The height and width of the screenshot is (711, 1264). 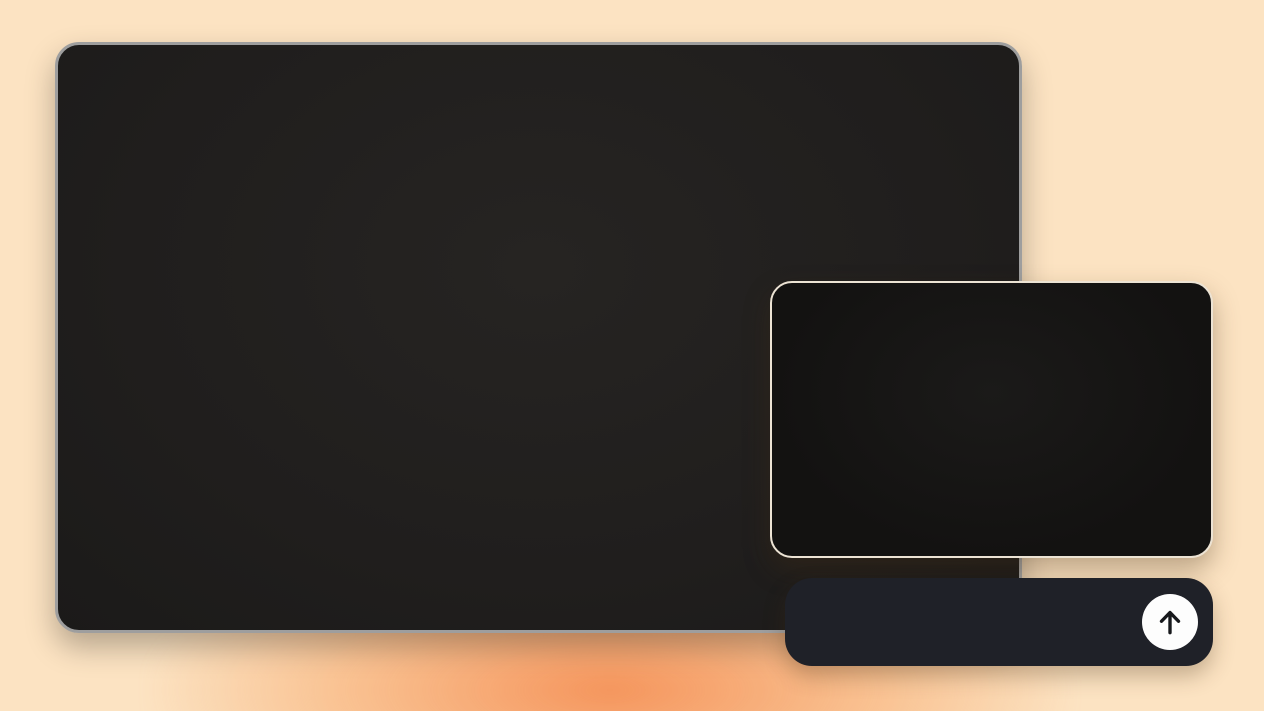 I want to click on preview-chart-card, so click(x=991, y=419).